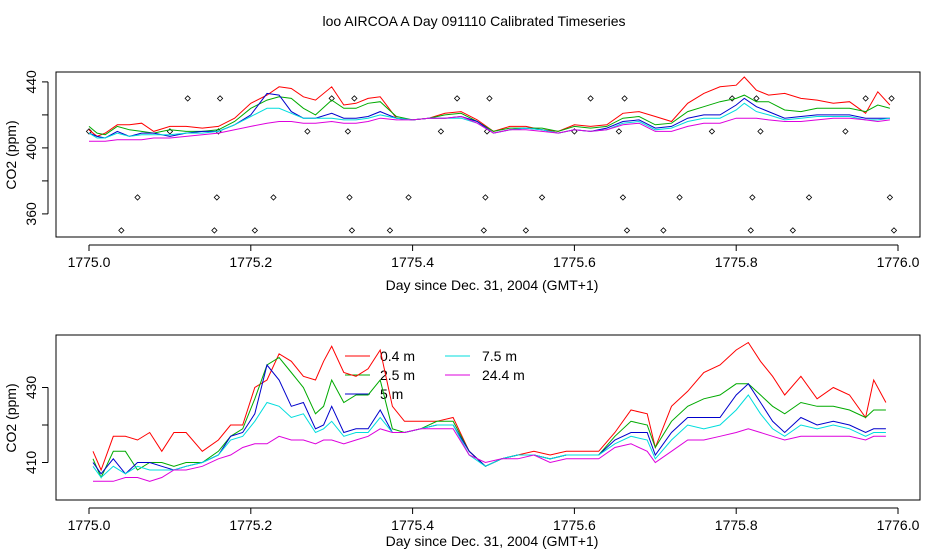 The image size is (950, 555). I want to click on legend-label: 5 m, so click(391, 394).